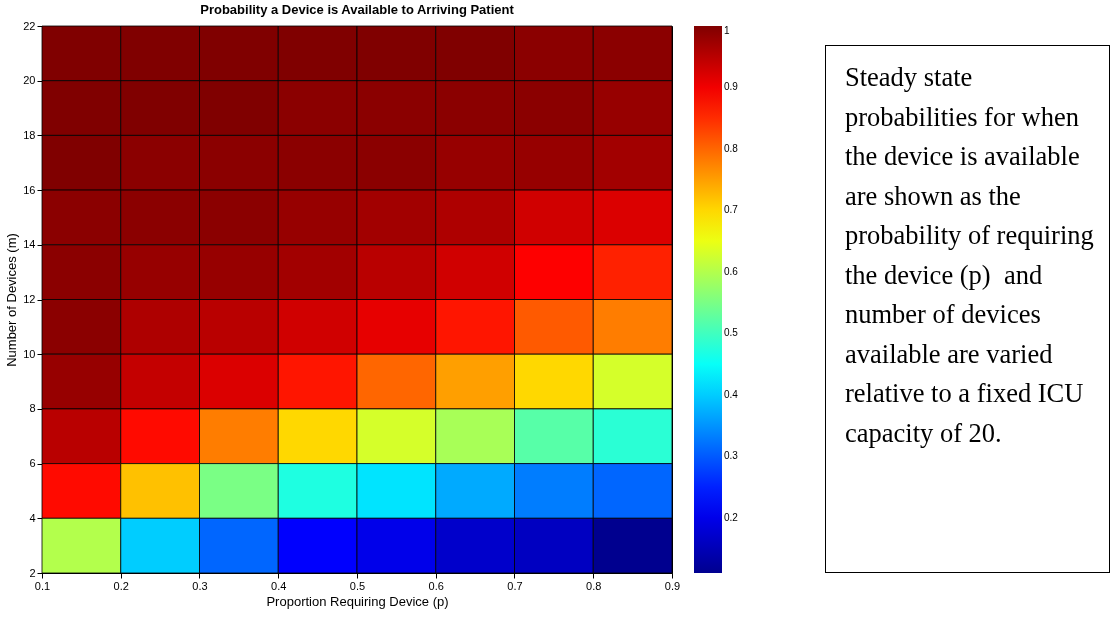  What do you see at coordinates (515, 585) in the screenshot?
I see `x-tick-label: 0.7` at bounding box center [515, 585].